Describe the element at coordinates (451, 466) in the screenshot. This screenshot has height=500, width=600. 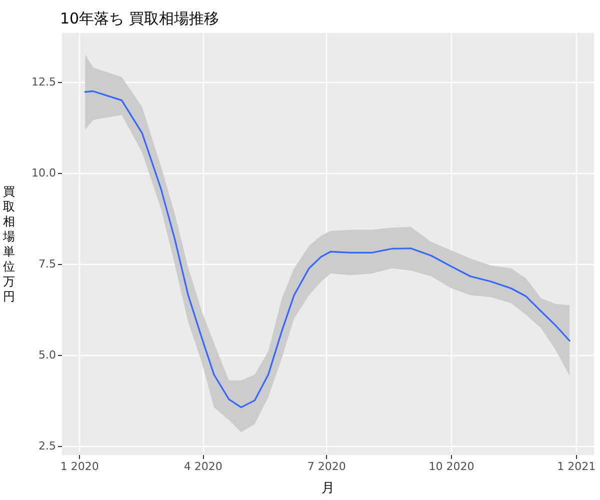
I see `x-tick-label: 10 2020` at that location.